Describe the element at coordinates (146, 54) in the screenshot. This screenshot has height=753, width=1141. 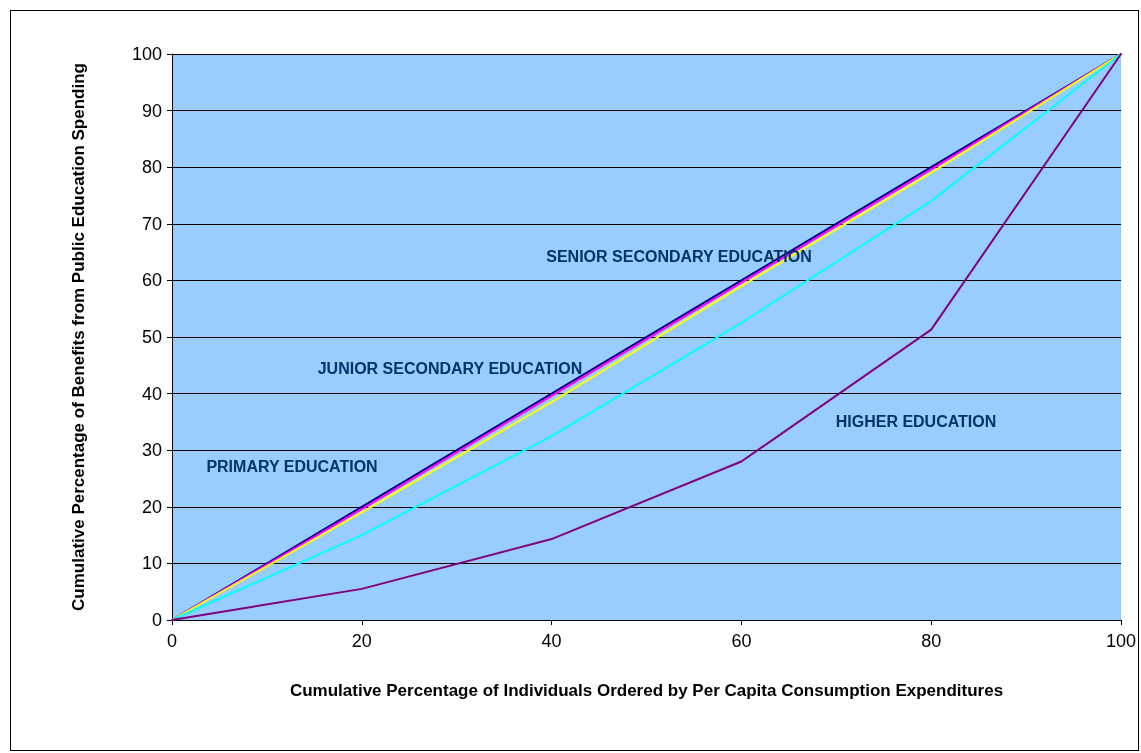
I see `y-tick-label: 100` at that location.